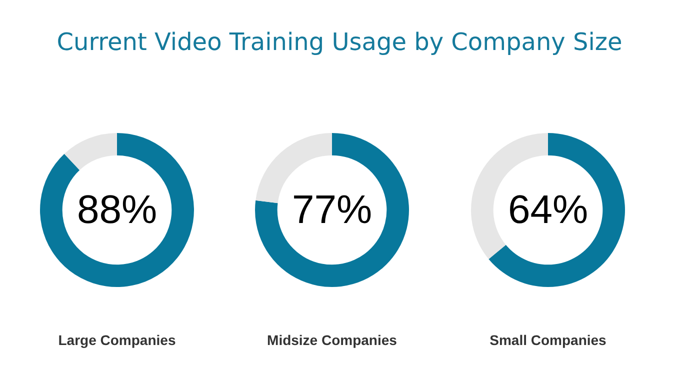  What do you see at coordinates (117, 210) in the screenshot?
I see `data-label: 88%` at bounding box center [117, 210].